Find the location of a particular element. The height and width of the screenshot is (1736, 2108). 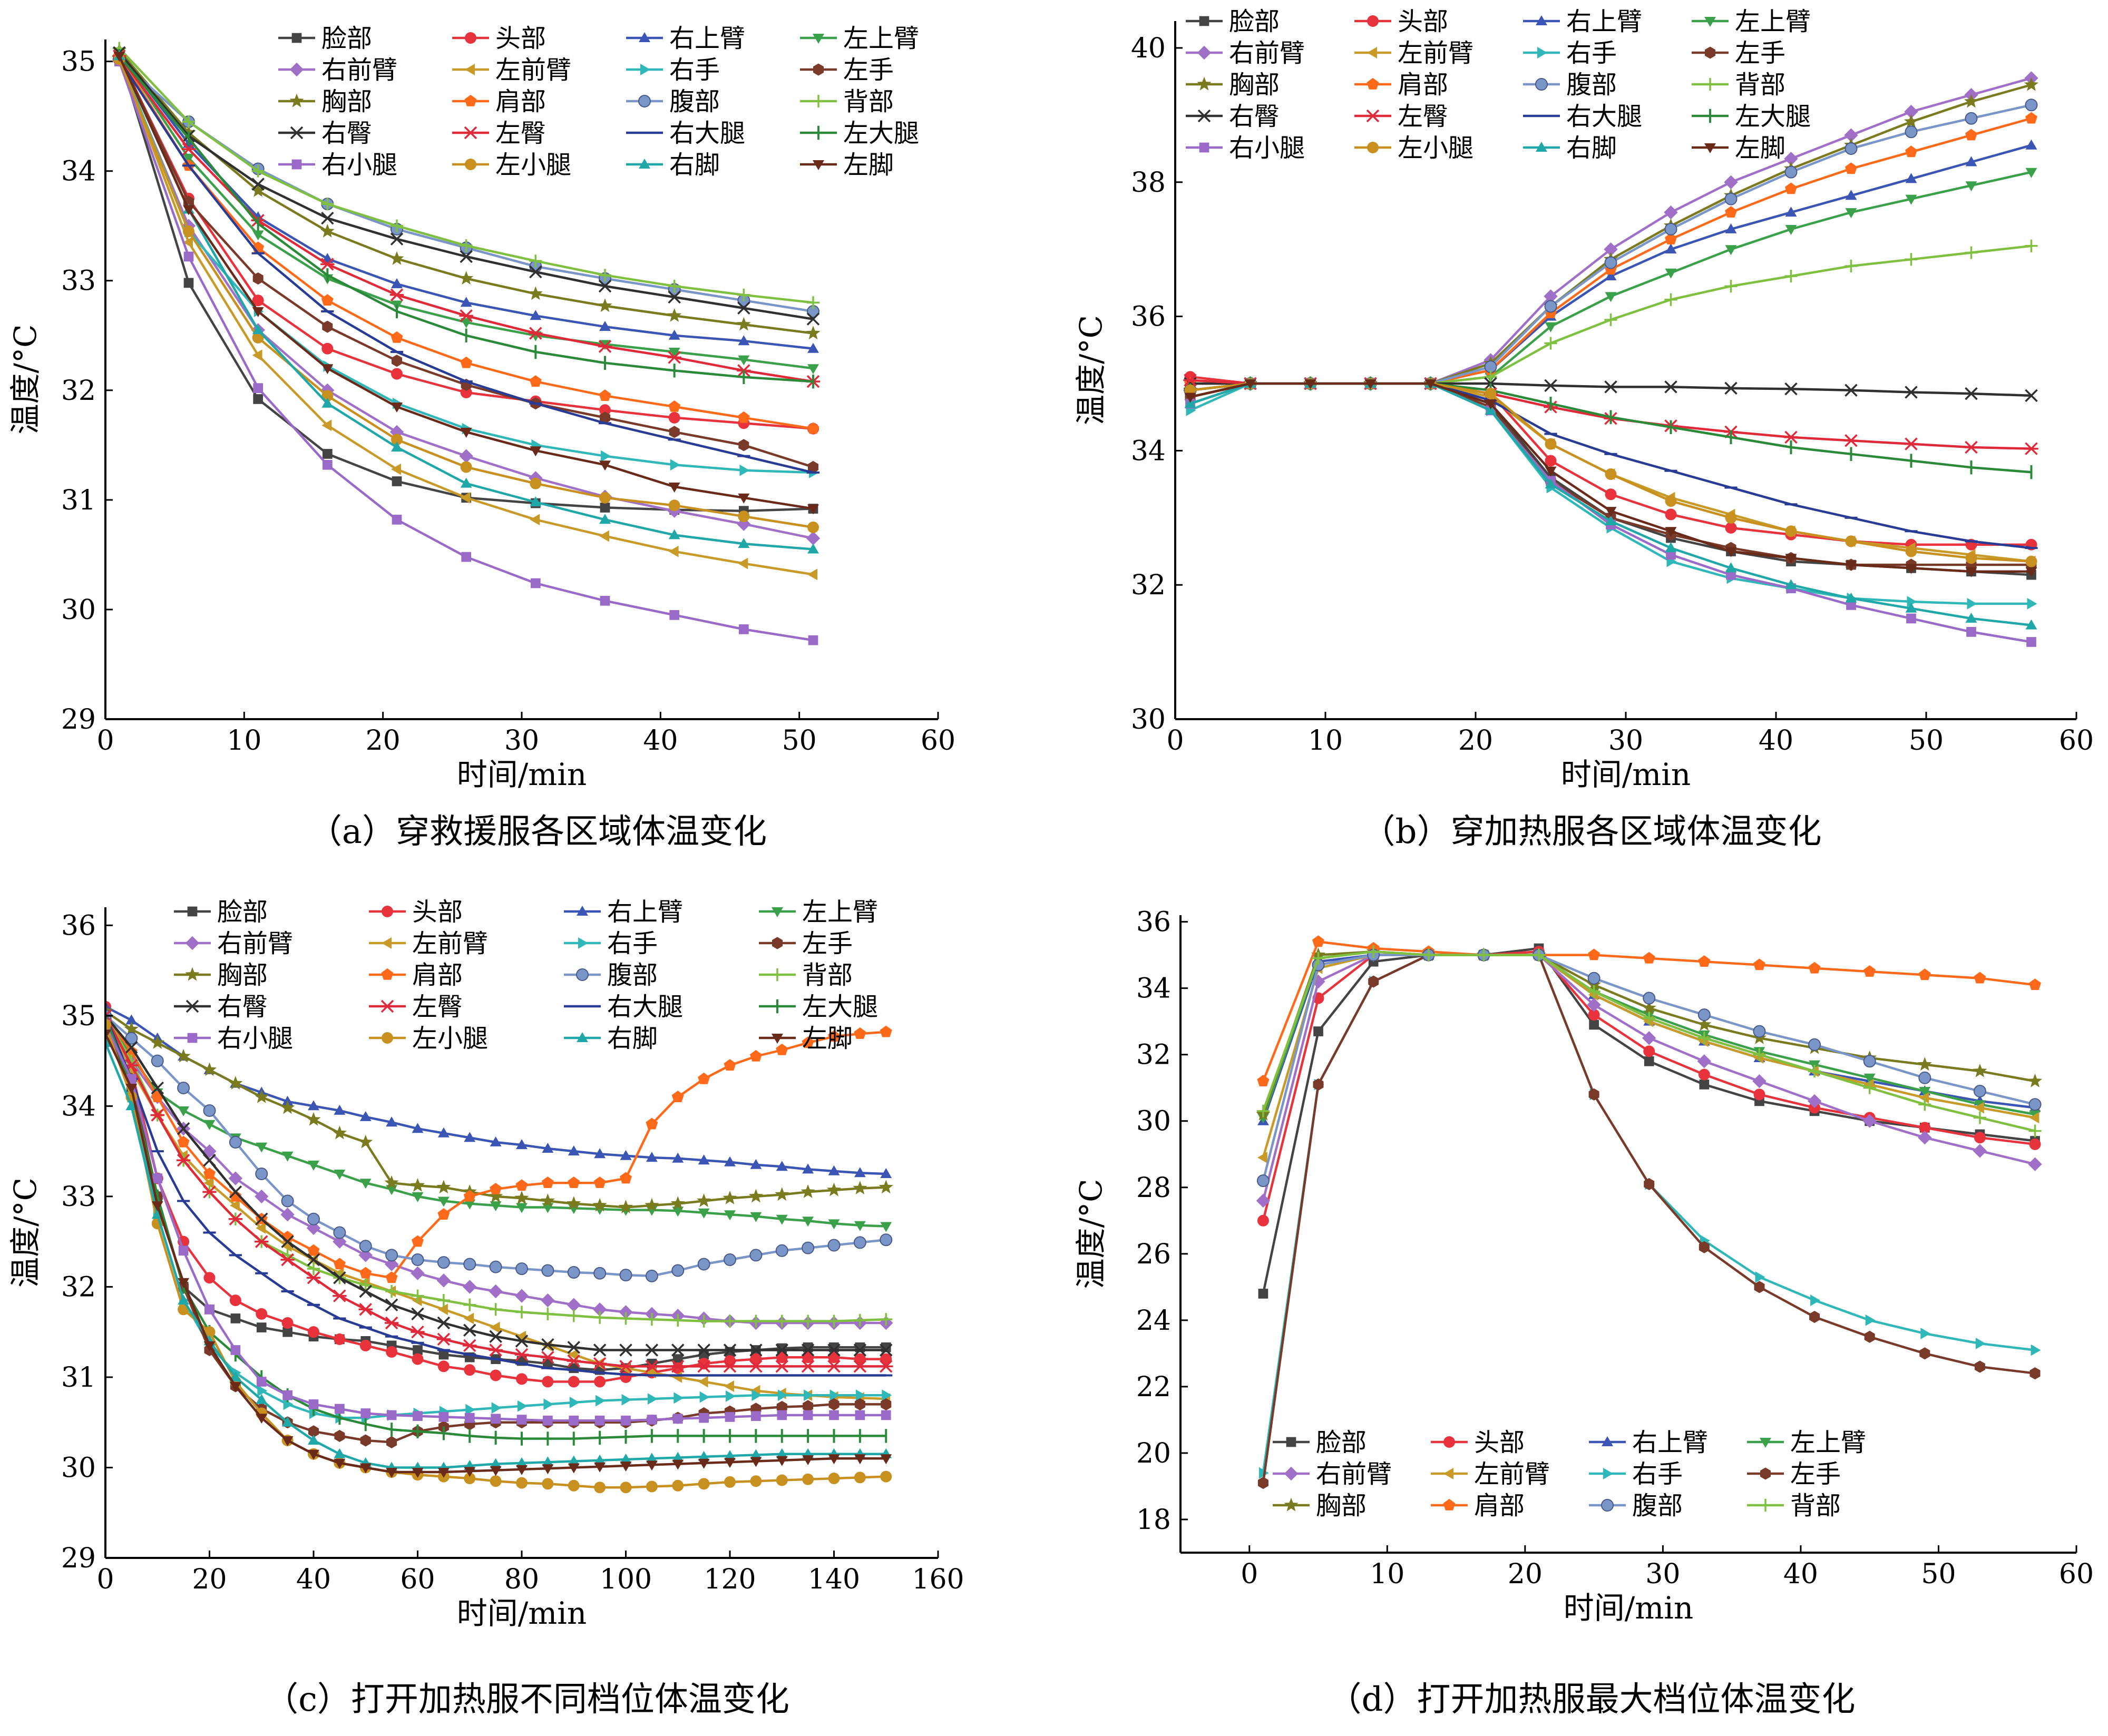

legend-item: 脸部 is located at coordinates (1320, 1442).